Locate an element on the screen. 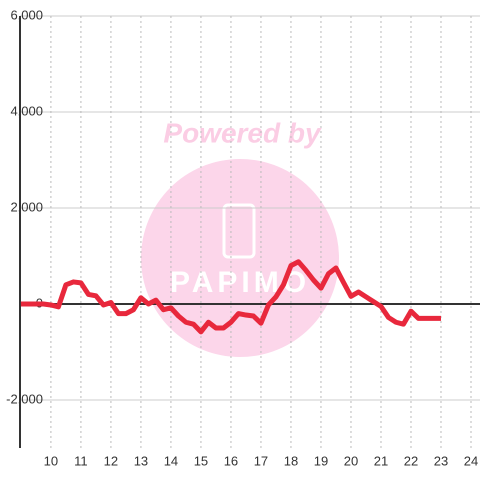 The image size is (480, 480). x-tick-label: 21 is located at coordinates (381, 460).